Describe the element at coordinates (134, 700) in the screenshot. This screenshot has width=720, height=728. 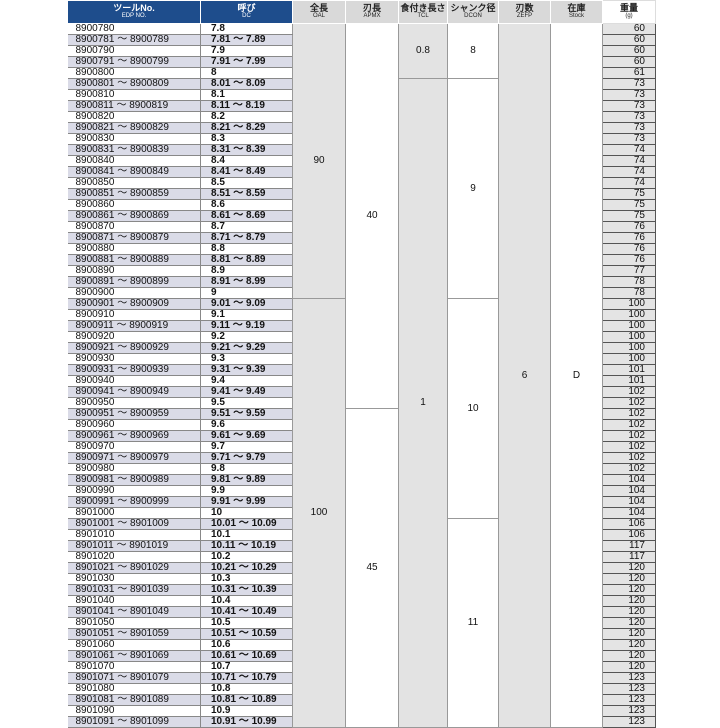
I see `edp-no-cell: 8901081 ～ 8901089` at that location.